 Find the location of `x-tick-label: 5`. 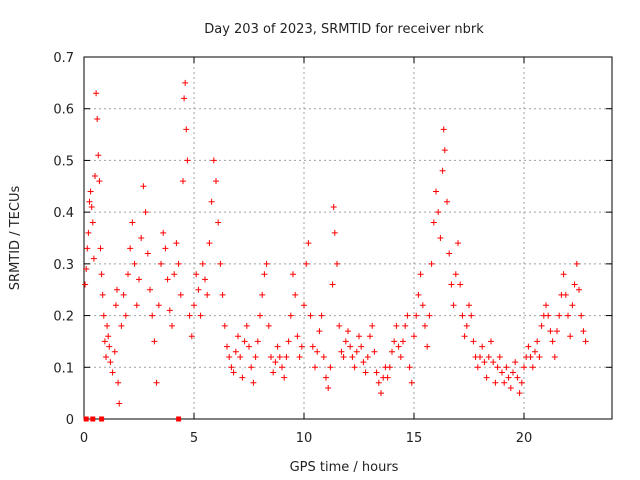

x-tick-label: 5 is located at coordinates (194, 438).